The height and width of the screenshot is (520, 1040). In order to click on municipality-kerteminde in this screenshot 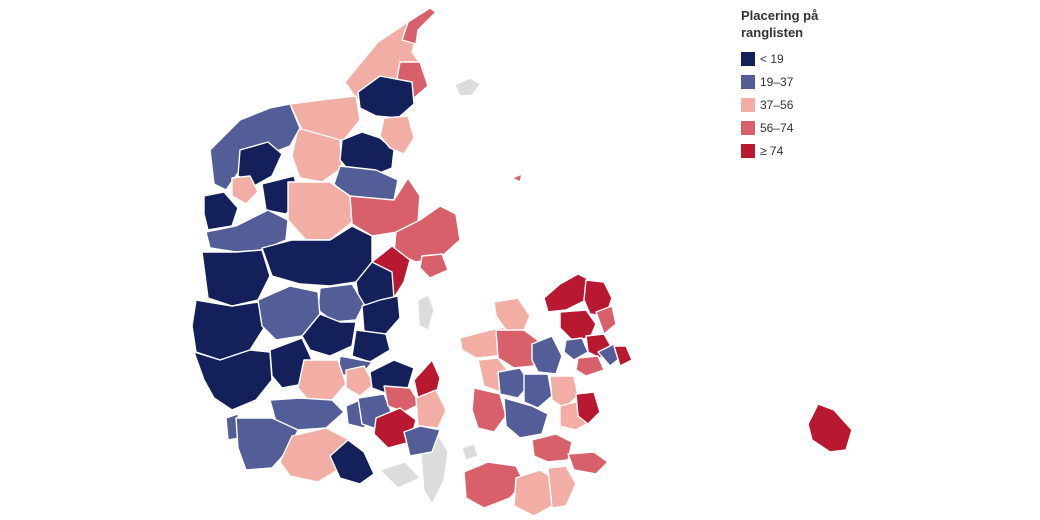, I will do `click(427, 379)`.